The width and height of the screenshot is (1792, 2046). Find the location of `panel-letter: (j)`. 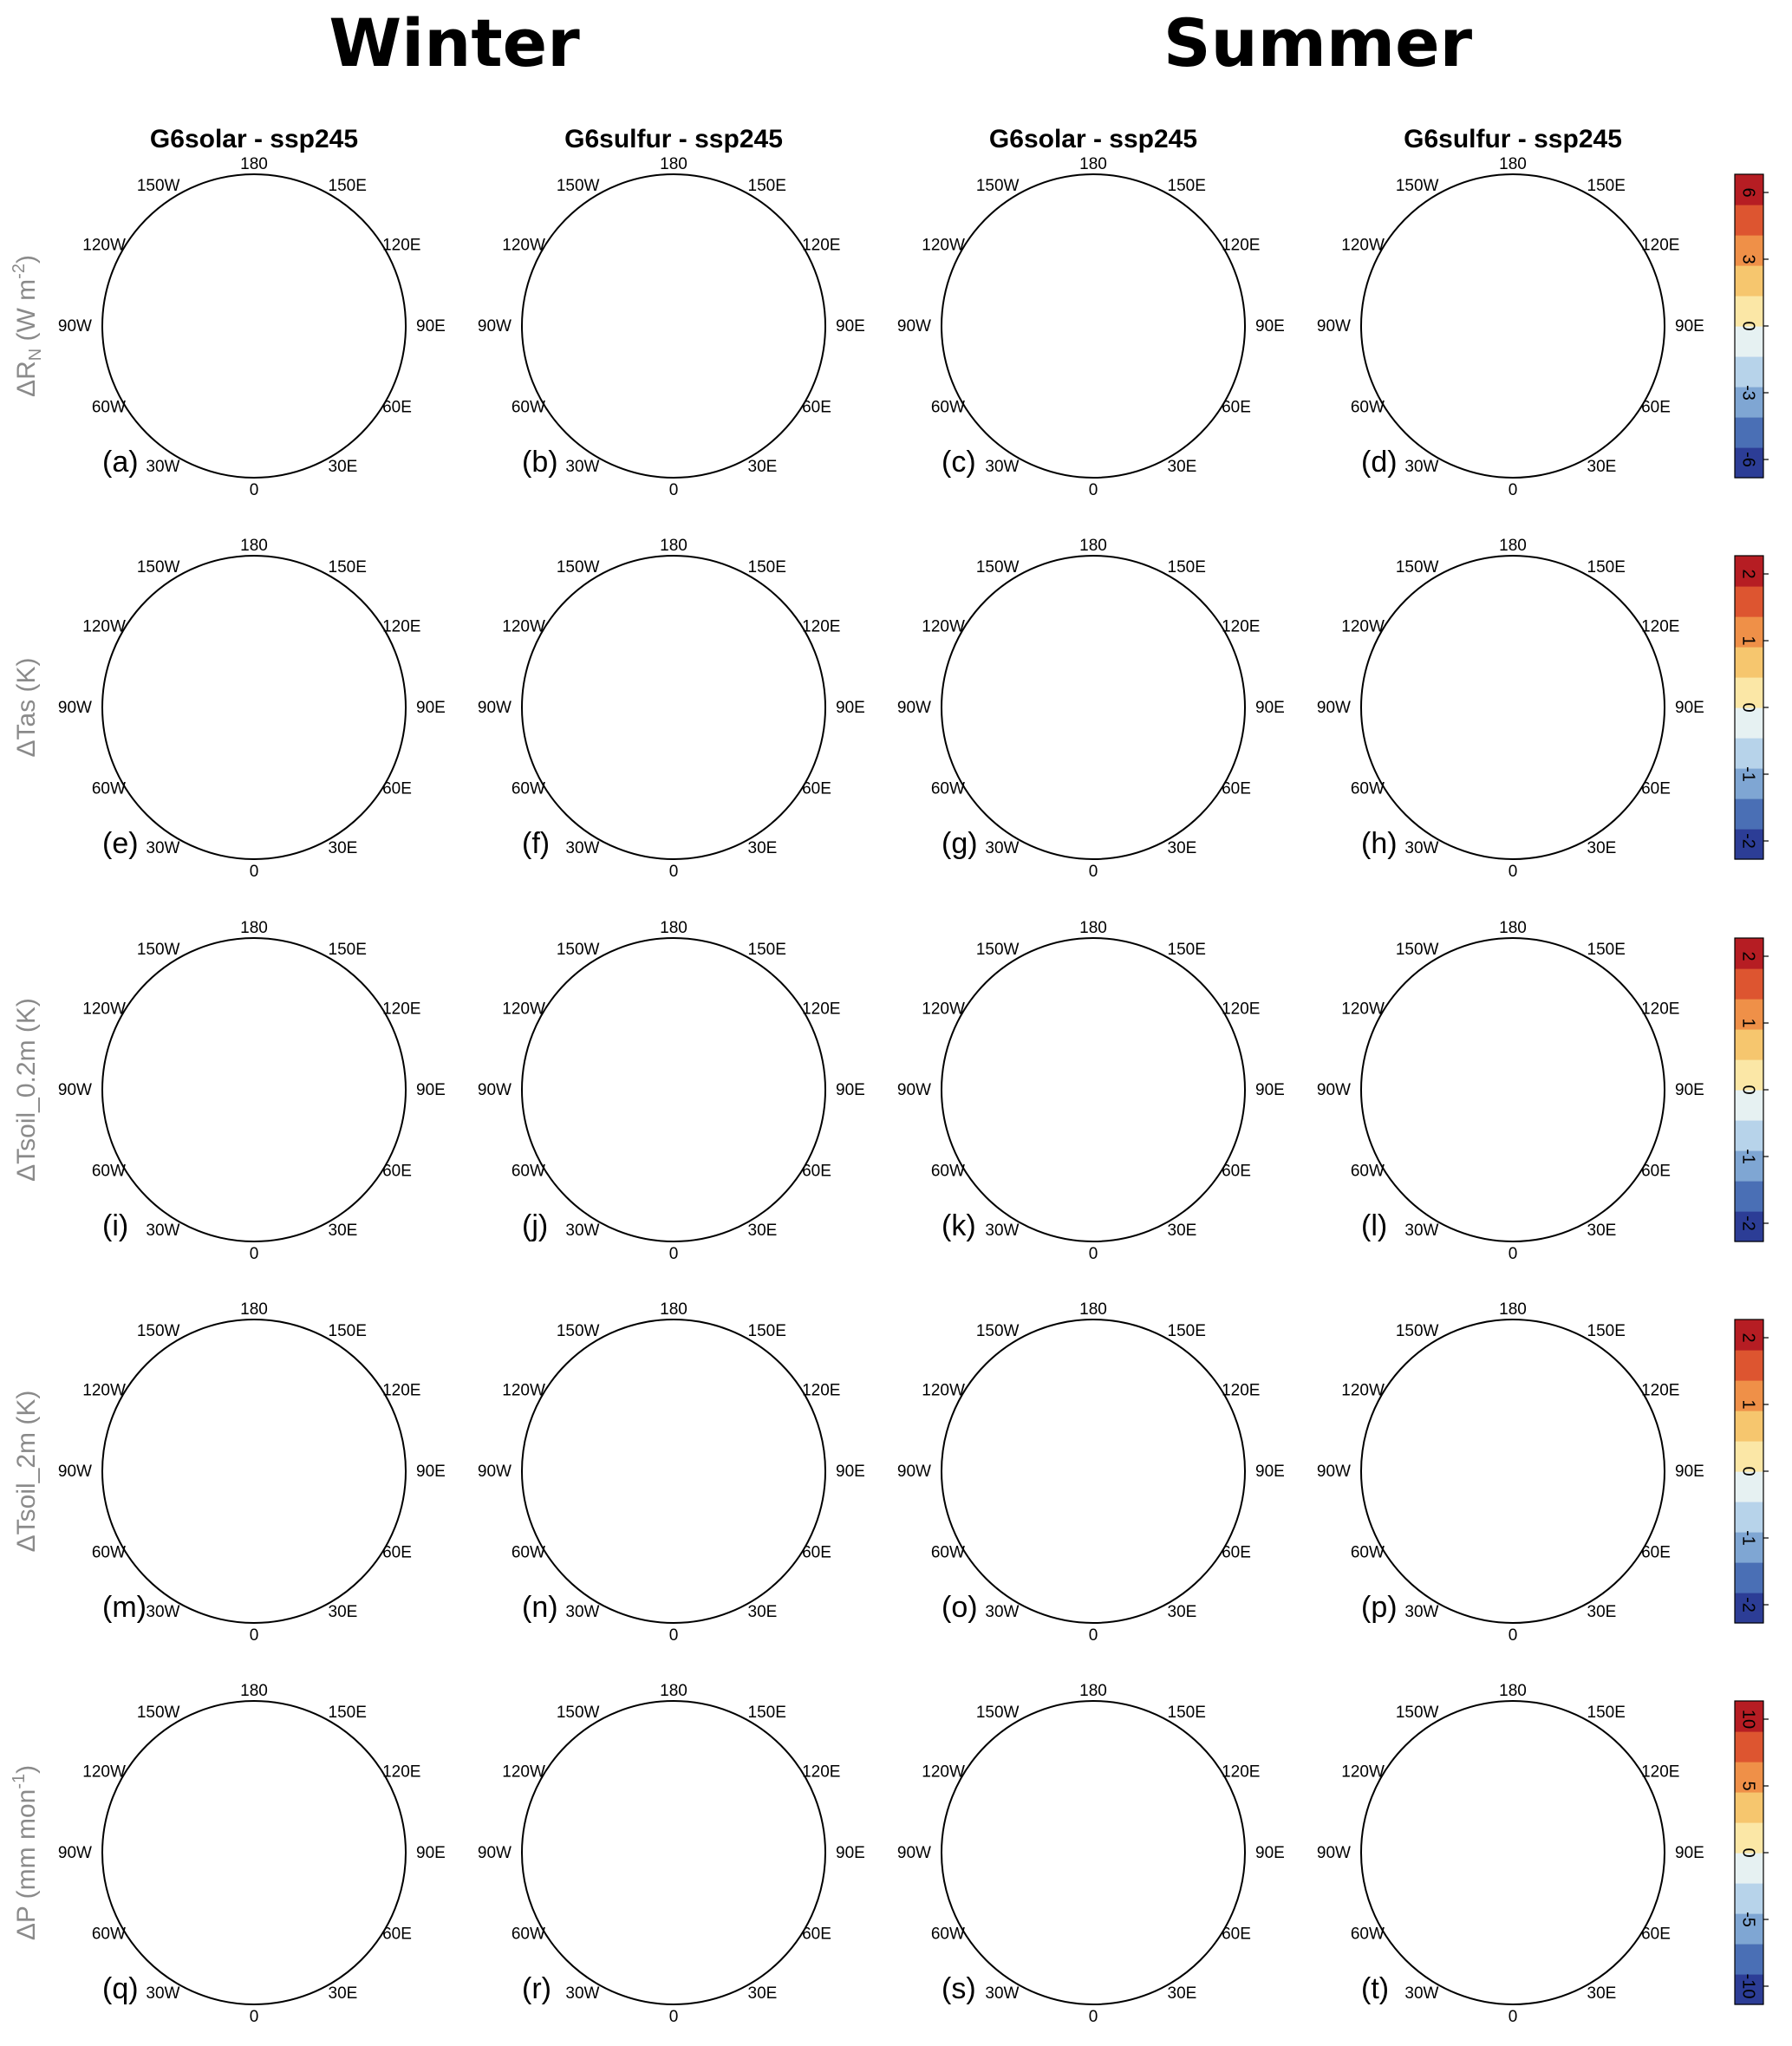

panel-letter: (j) is located at coordinates (535, 1226).